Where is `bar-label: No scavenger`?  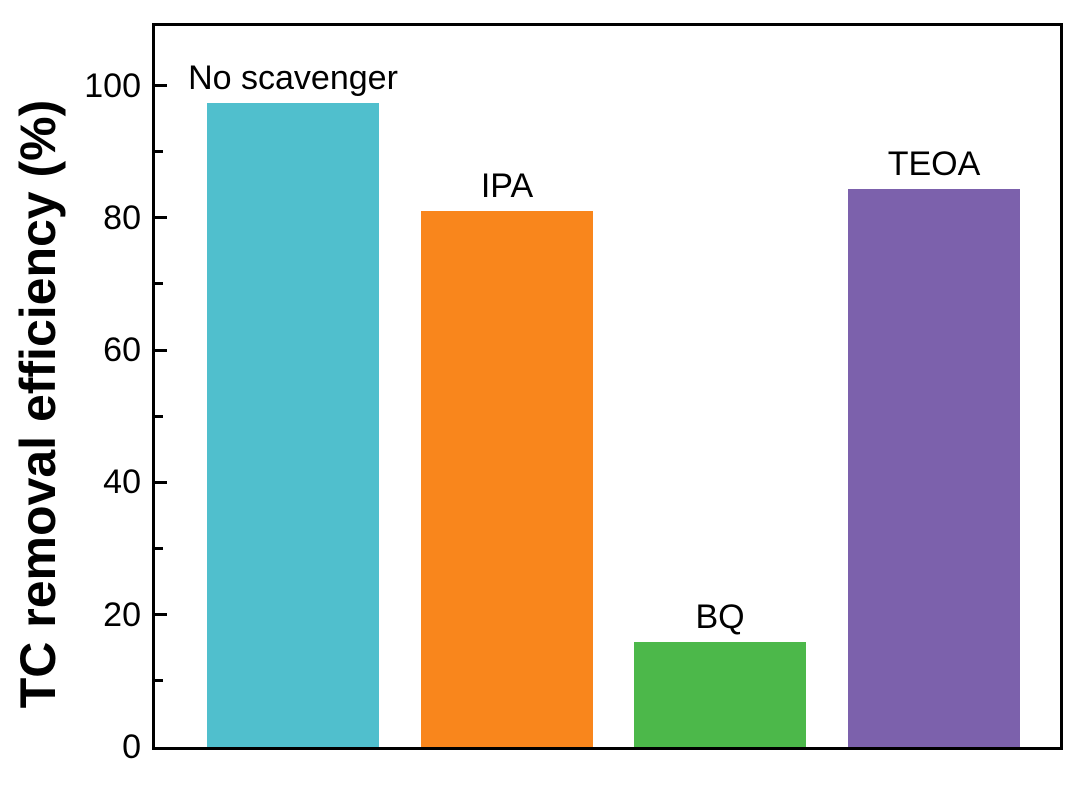
bar-label: No scavenger is located at coordinates (293, 77).